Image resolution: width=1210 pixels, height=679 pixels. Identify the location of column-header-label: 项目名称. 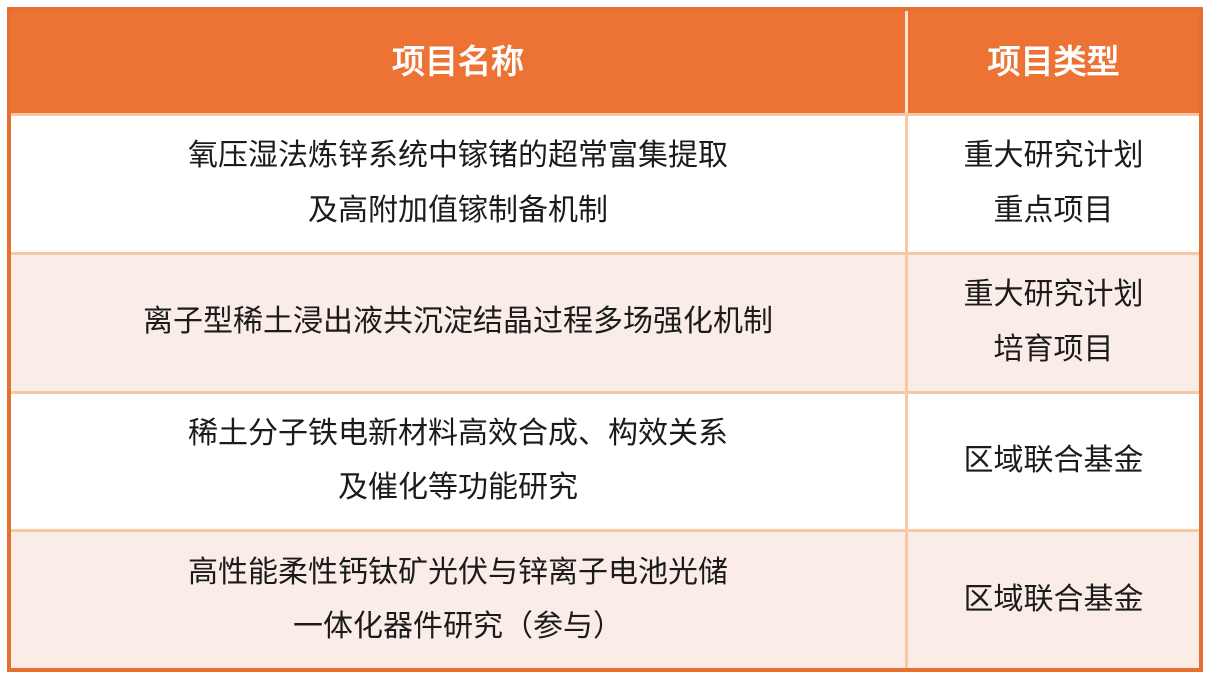
(458, 62).